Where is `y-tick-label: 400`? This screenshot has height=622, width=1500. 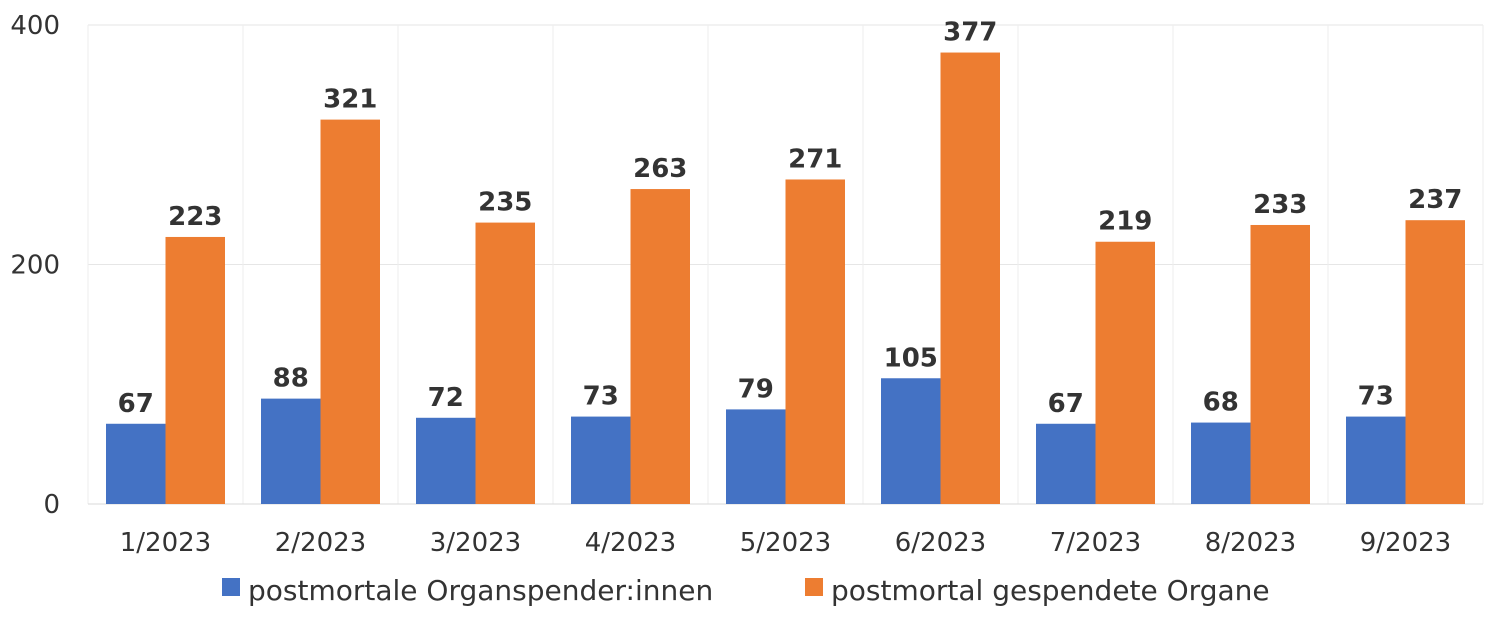 y-tick-label: 400 is located at coordinates (35, 26).